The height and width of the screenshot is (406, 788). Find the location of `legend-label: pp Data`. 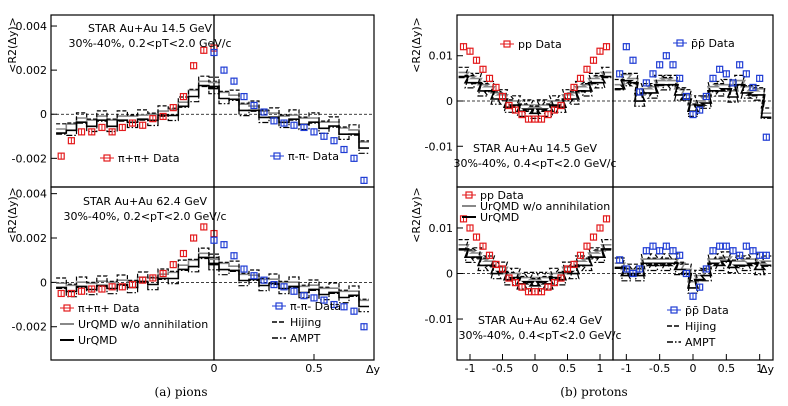

legend-label: pp Data is located at coordinates (540, 44).